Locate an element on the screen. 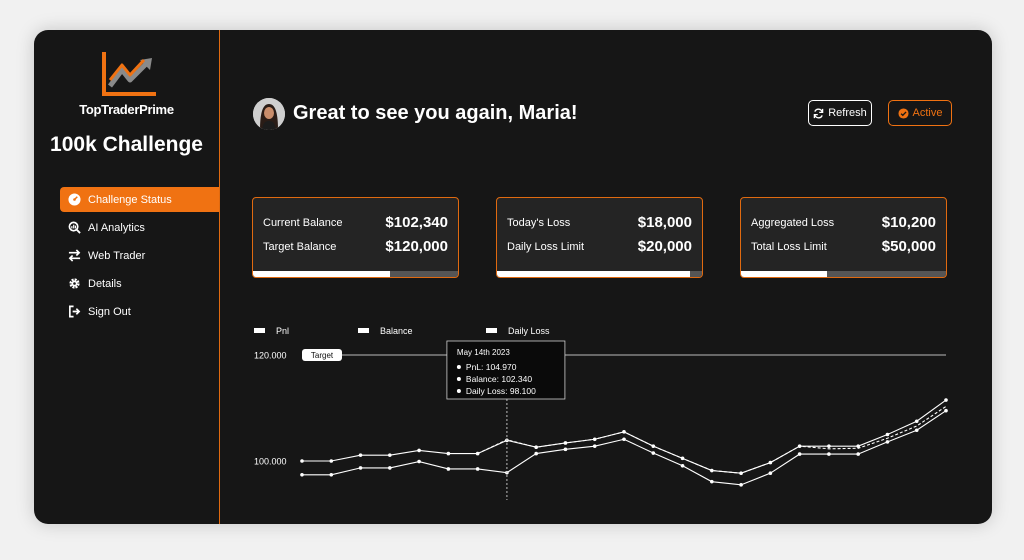  gear-icon is located at coordinates (74, 283).